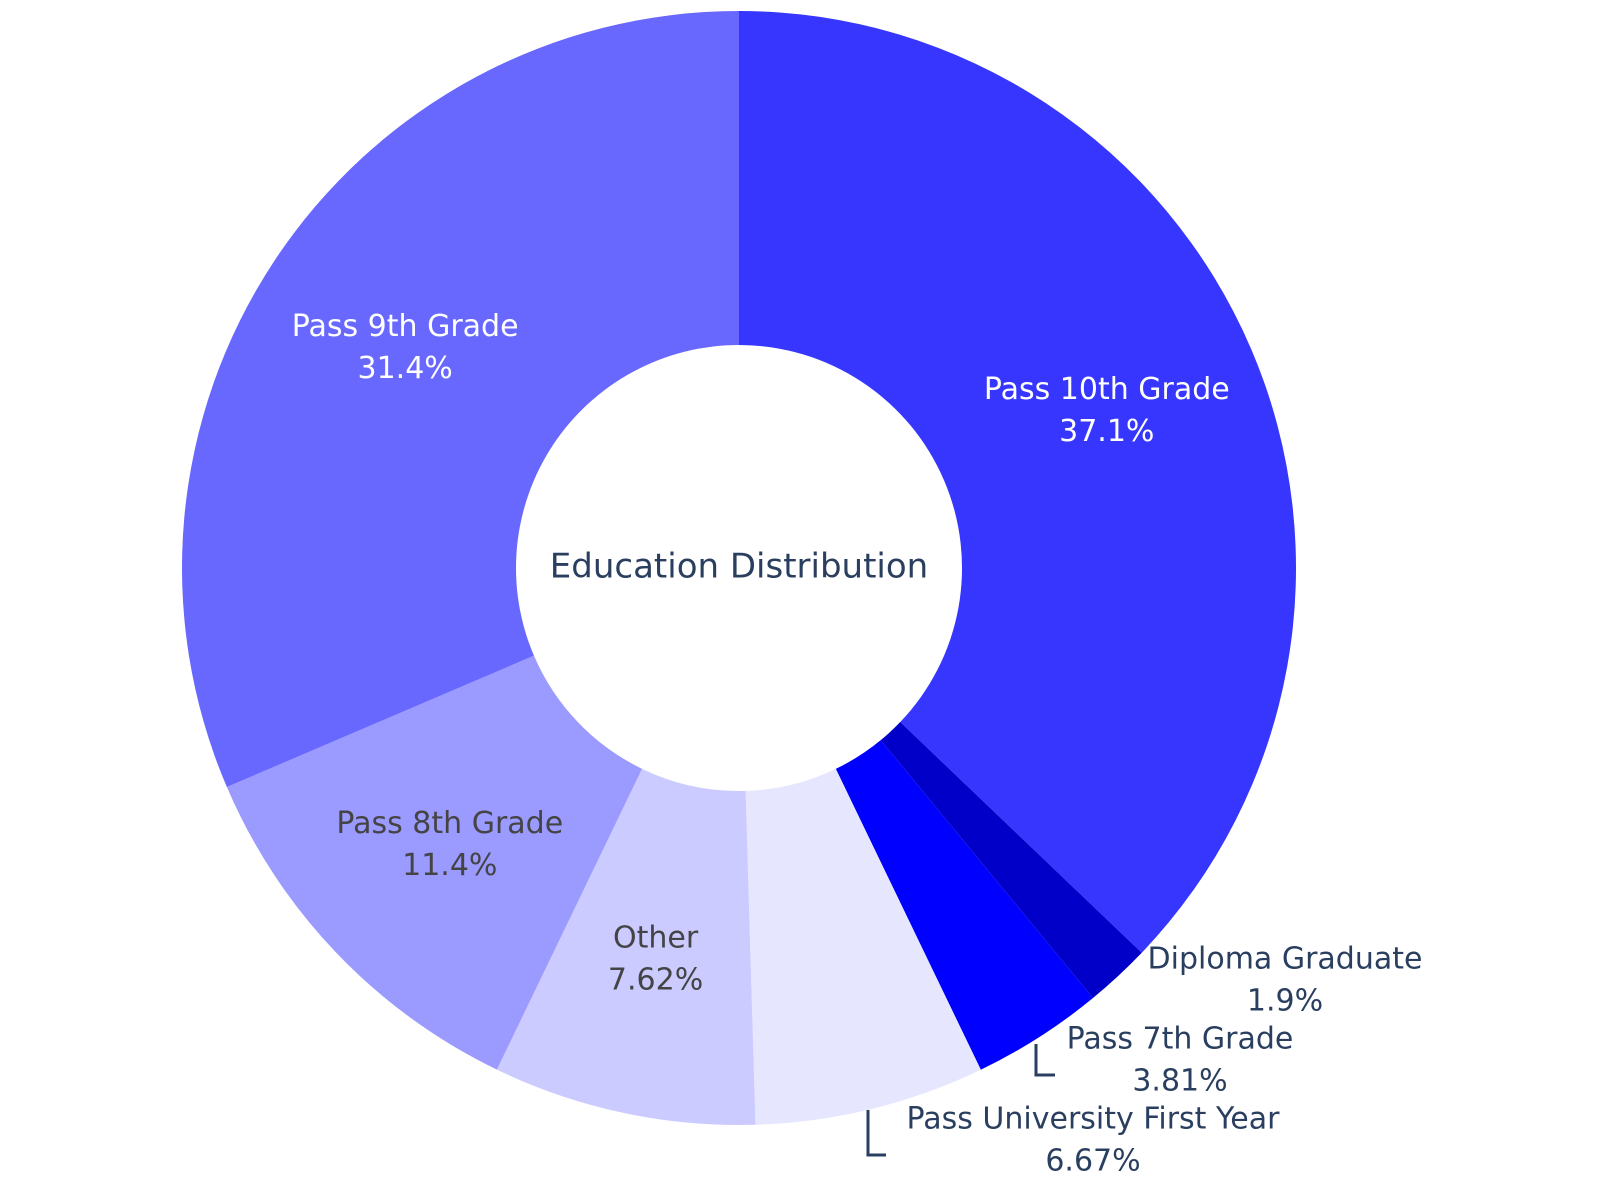 This screenshot has height=1200, width=1600. I want to click on slice-pass-university-first-year, so click(863, 946).